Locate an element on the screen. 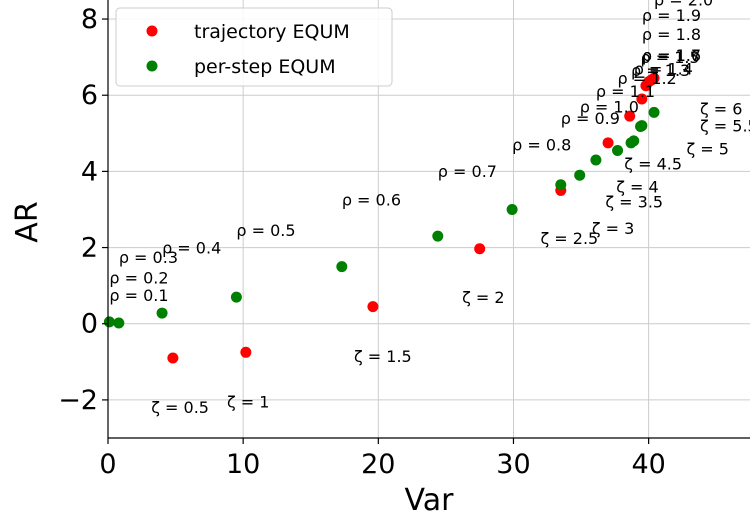 Image resolution: width=750 pixels, height=524 pixels. point-annotation: ρ = 1.7 is located at coordinates (671, 55).